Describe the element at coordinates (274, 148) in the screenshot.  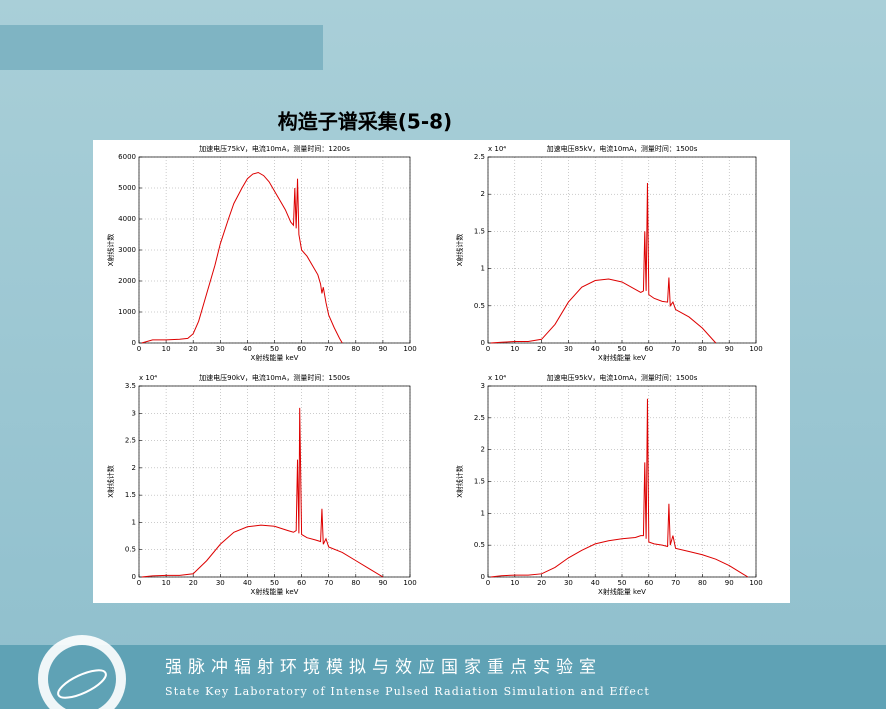
I see `chart-title: 加速电压75kV，电流10mA，测量时间：1200s` at that location.